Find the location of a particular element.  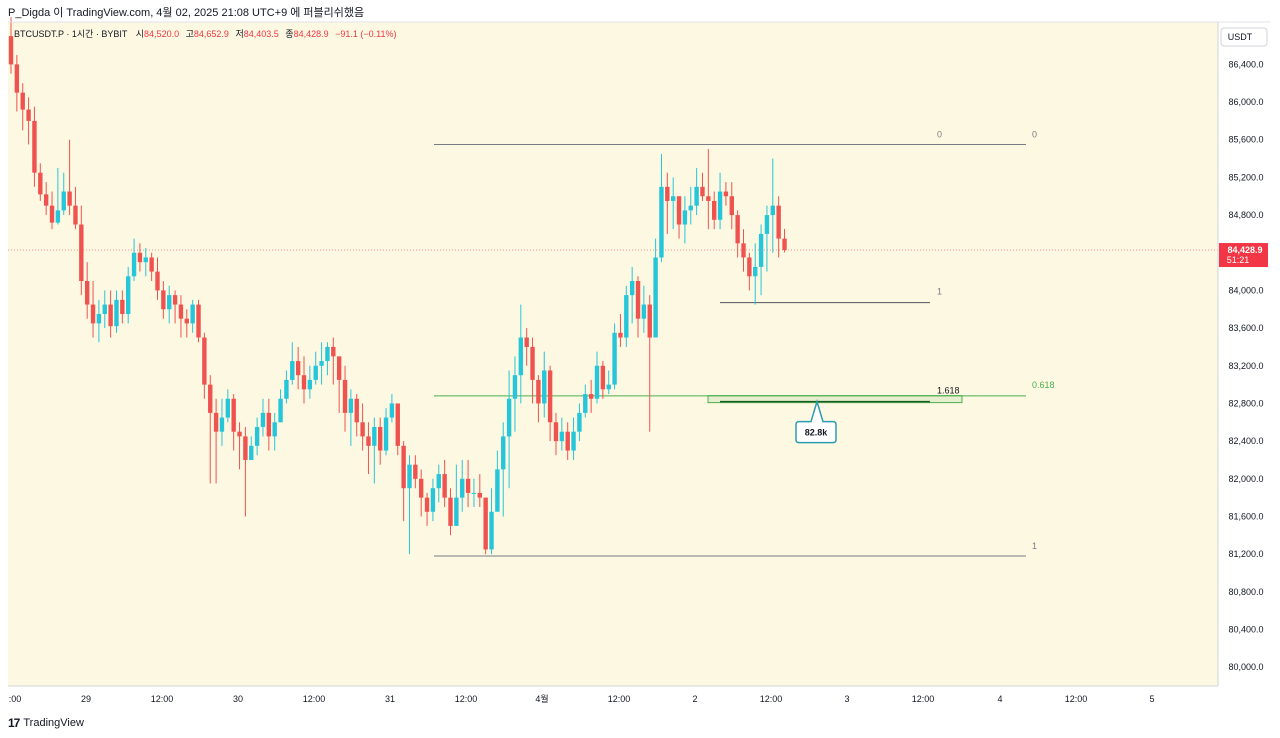

currency-button is located at coordinates (1244, 37).